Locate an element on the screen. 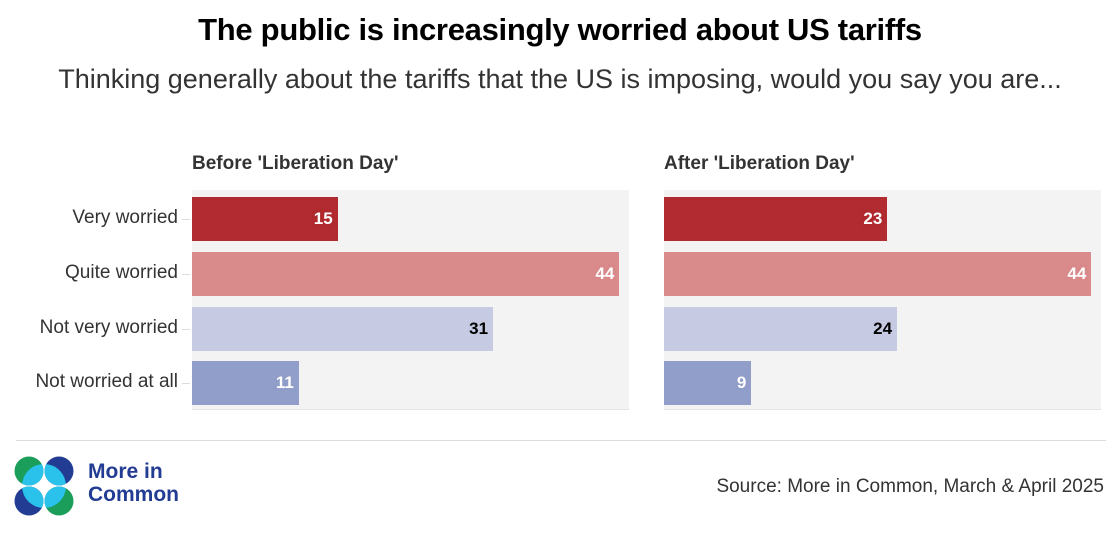  panel-title: Before 'Liberation Day' is located at coordinates (295, 163).